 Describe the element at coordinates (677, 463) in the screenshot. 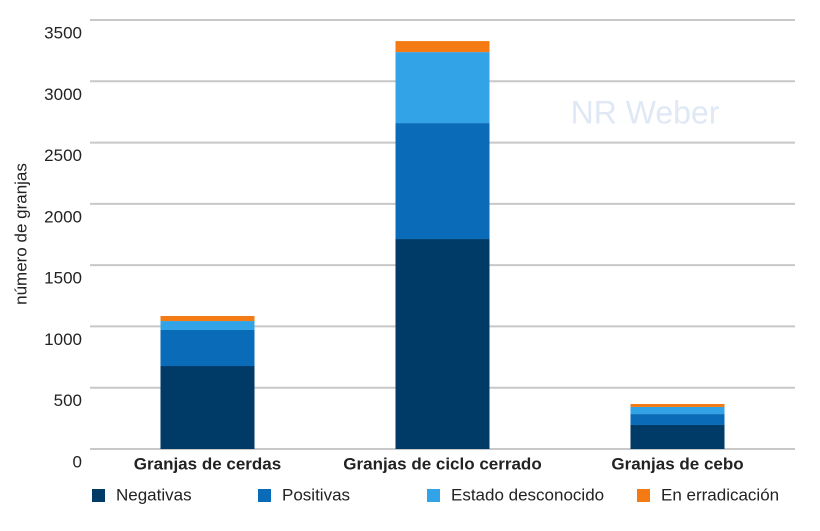

I see `x-tick-label: Granjas de cebo` at that location.